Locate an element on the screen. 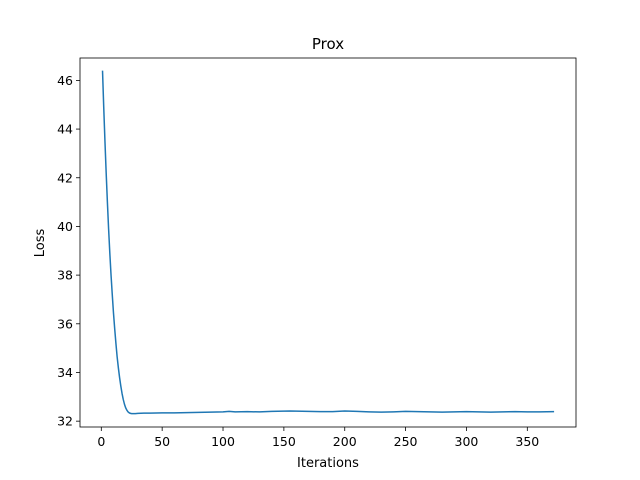  y-axis-label: Loss is located at coordinates (40, 243).